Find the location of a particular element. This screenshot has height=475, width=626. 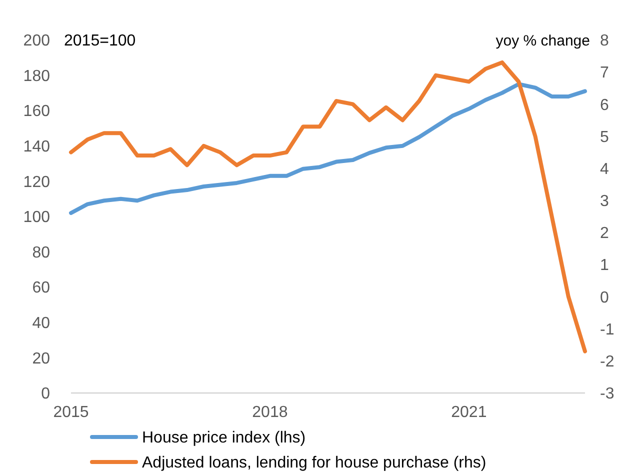

legend-label: Adjusted loans, lending for house purchase (rhs) is located at coordinates (314, 463).